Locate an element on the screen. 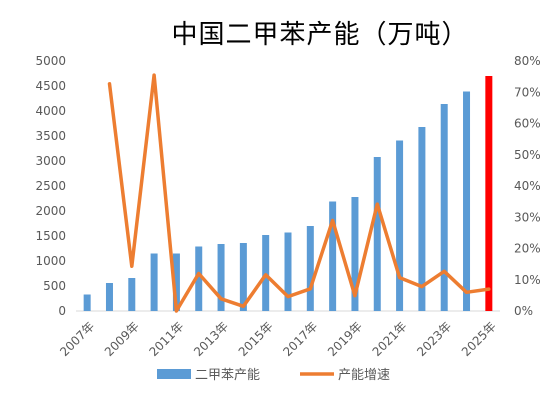 The image size is (550, 400). right-axis-tick-label: 50% is located at coordinates (527, 155).